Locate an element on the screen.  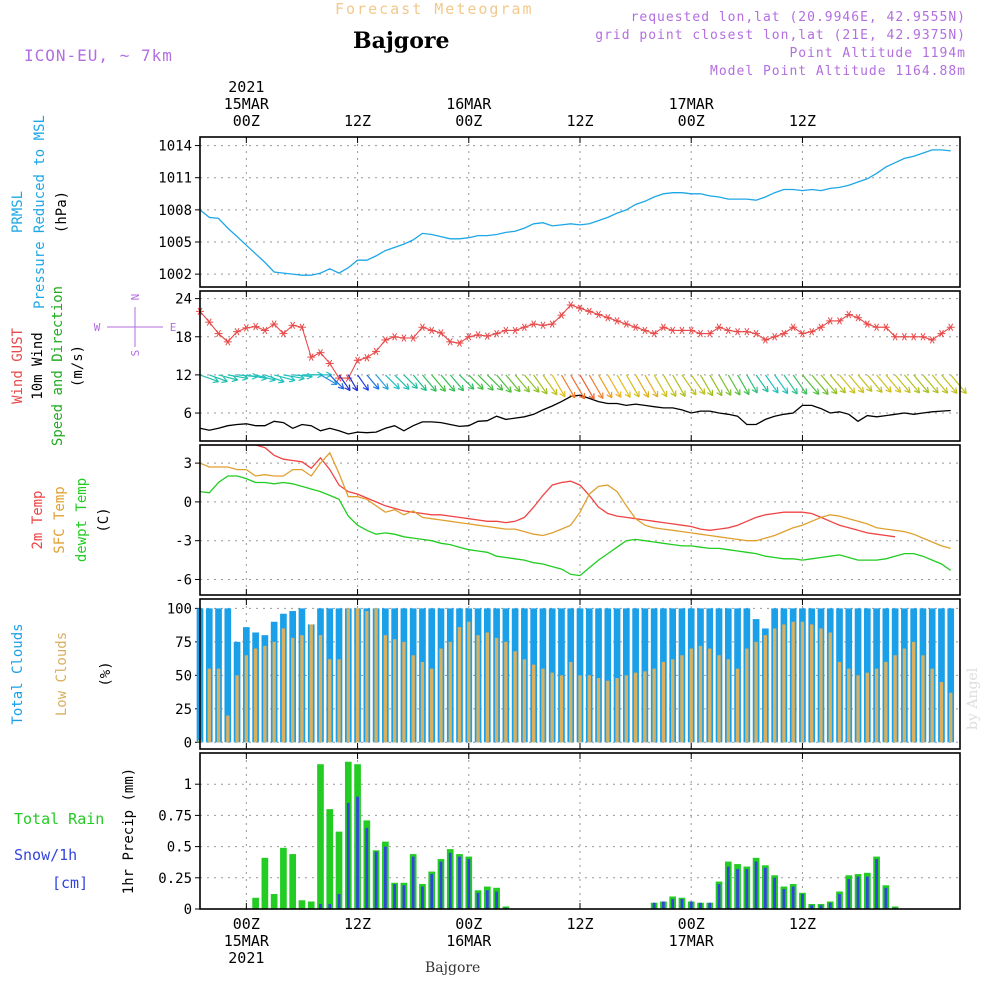
time-label-bottom: 17MAR is located at coordinates (692, 941).